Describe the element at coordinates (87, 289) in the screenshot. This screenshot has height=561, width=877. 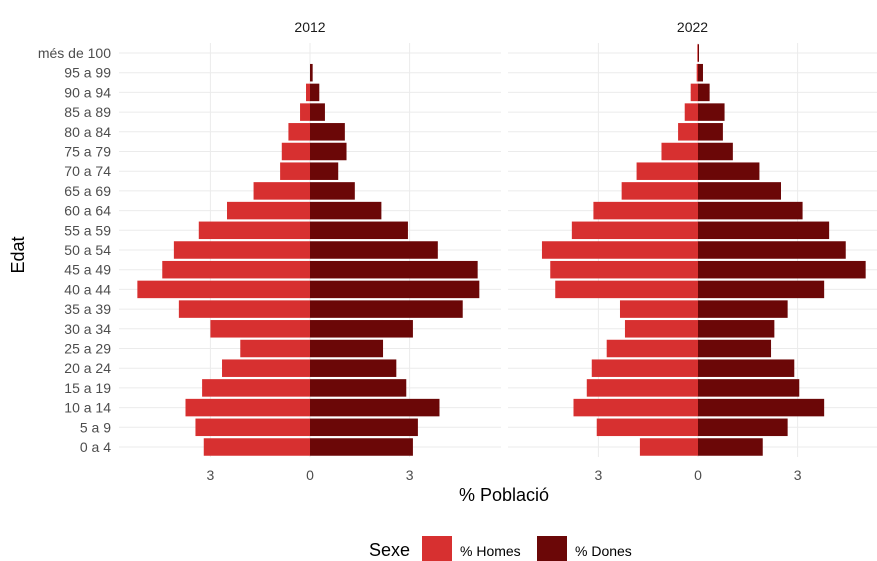
I see `y-tick-label: 40 a 44` at that location.